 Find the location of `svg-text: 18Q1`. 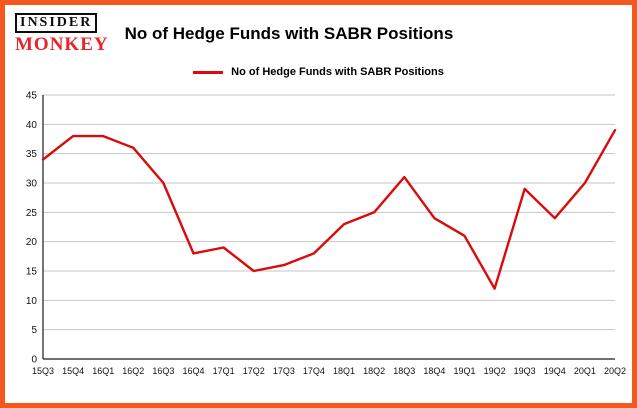

svg-text: 18Q1 is located at coordinates (344, 371).